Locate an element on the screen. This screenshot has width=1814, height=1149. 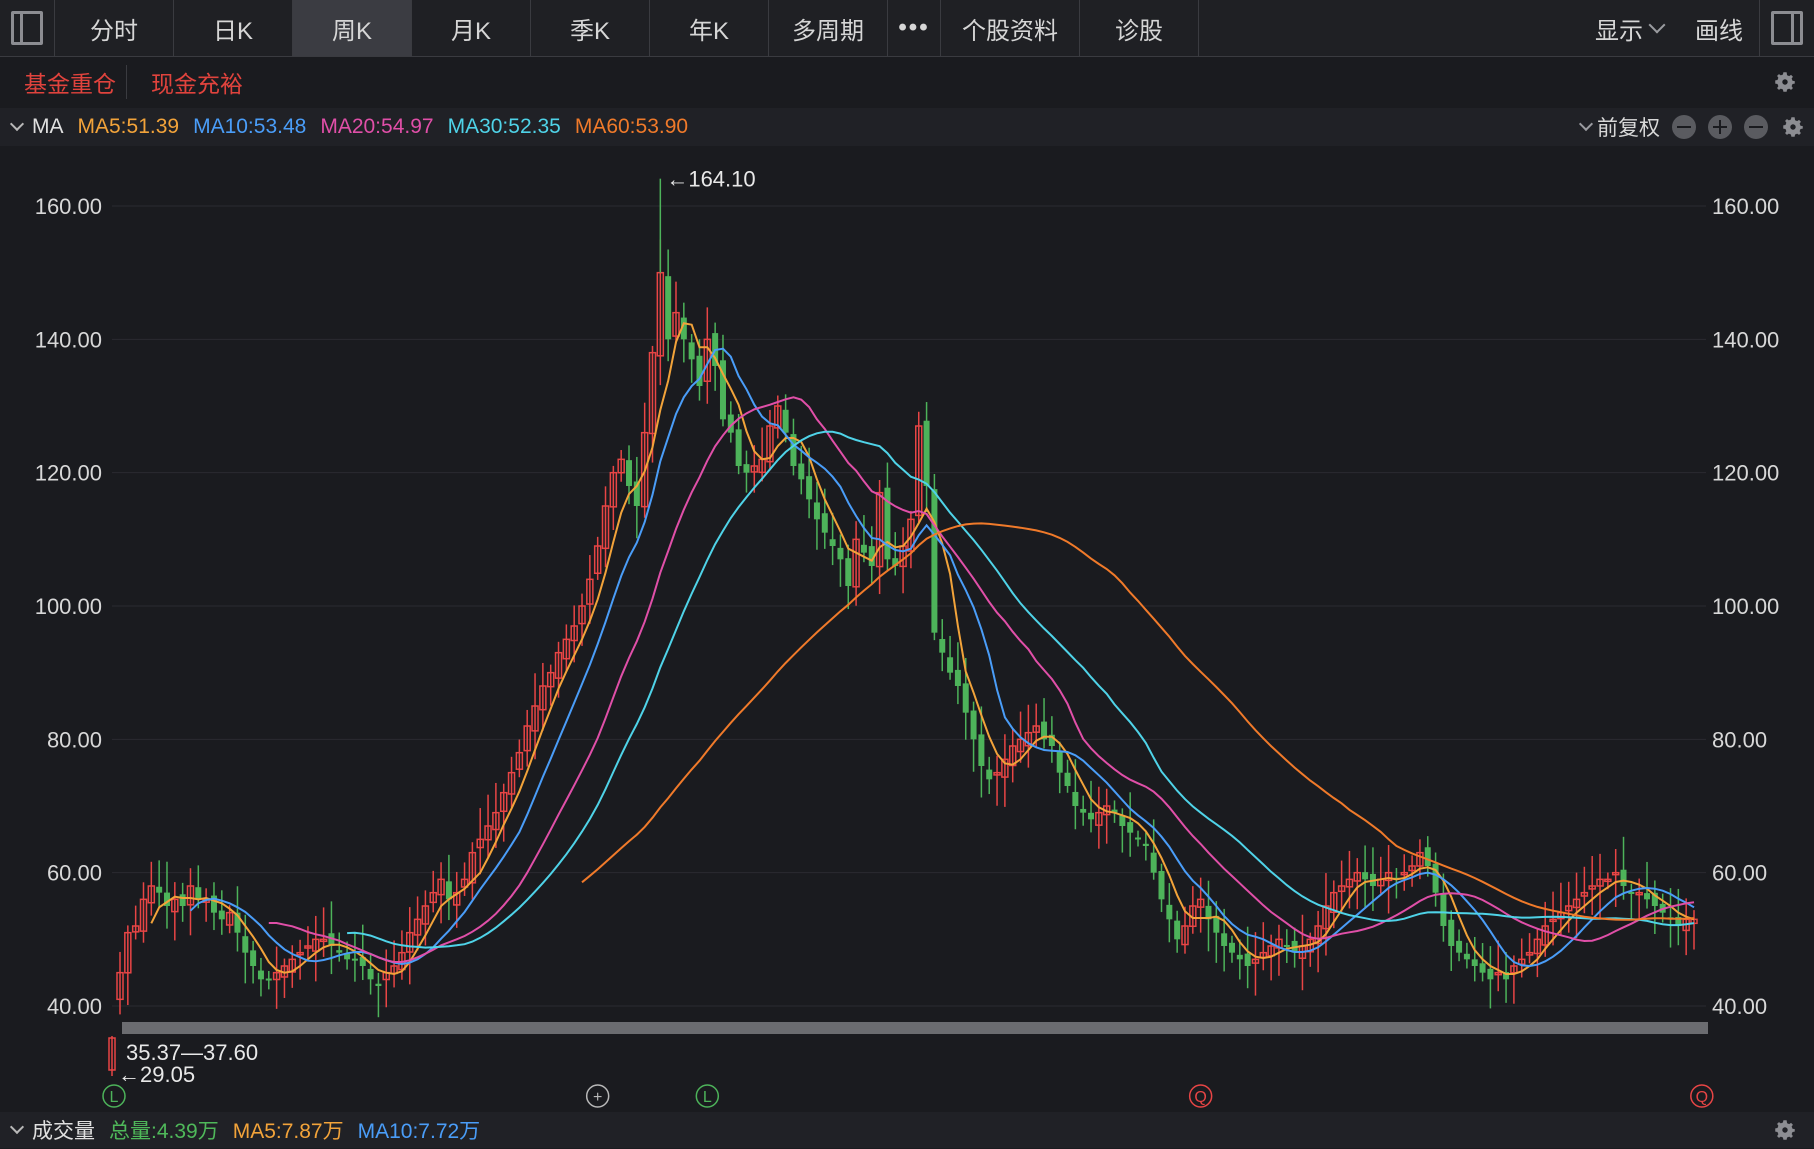
y-tick-label-right: 40.00 is located at coordinates (1739, 1006).